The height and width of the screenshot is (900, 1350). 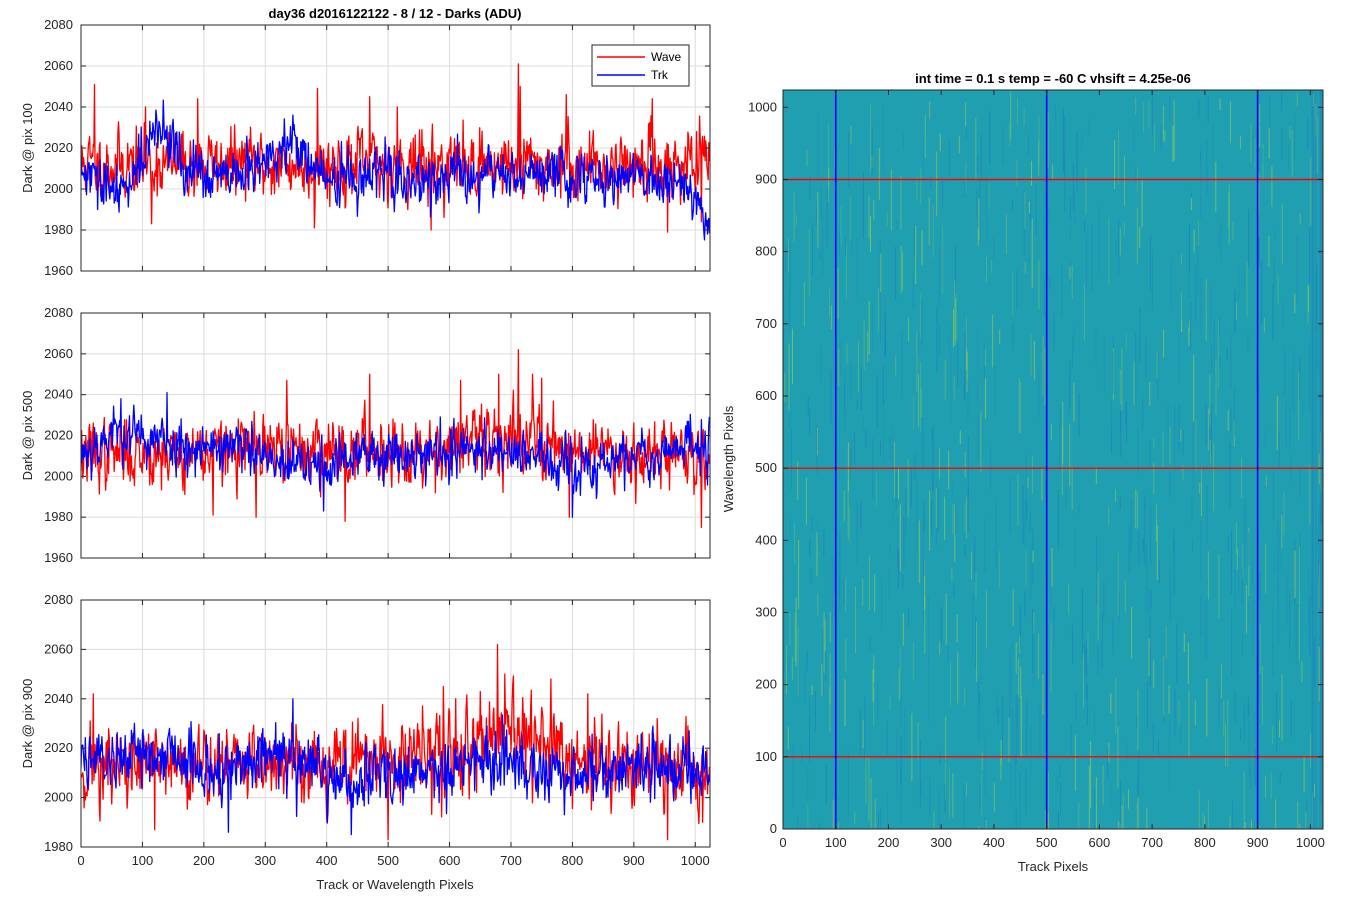 I want to click on left-panel-title: day36 d2016122122 - 8 / 12 - Darks (ADU), so click(x=395, y=13).